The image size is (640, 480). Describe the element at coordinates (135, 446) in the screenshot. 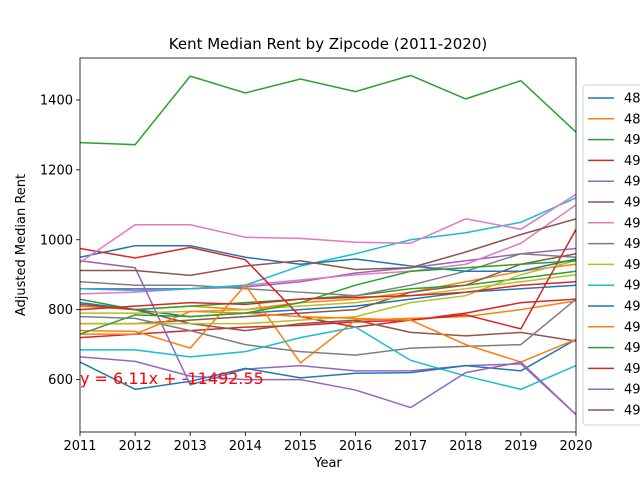

I see `x-tick-label: 2012` at that location.